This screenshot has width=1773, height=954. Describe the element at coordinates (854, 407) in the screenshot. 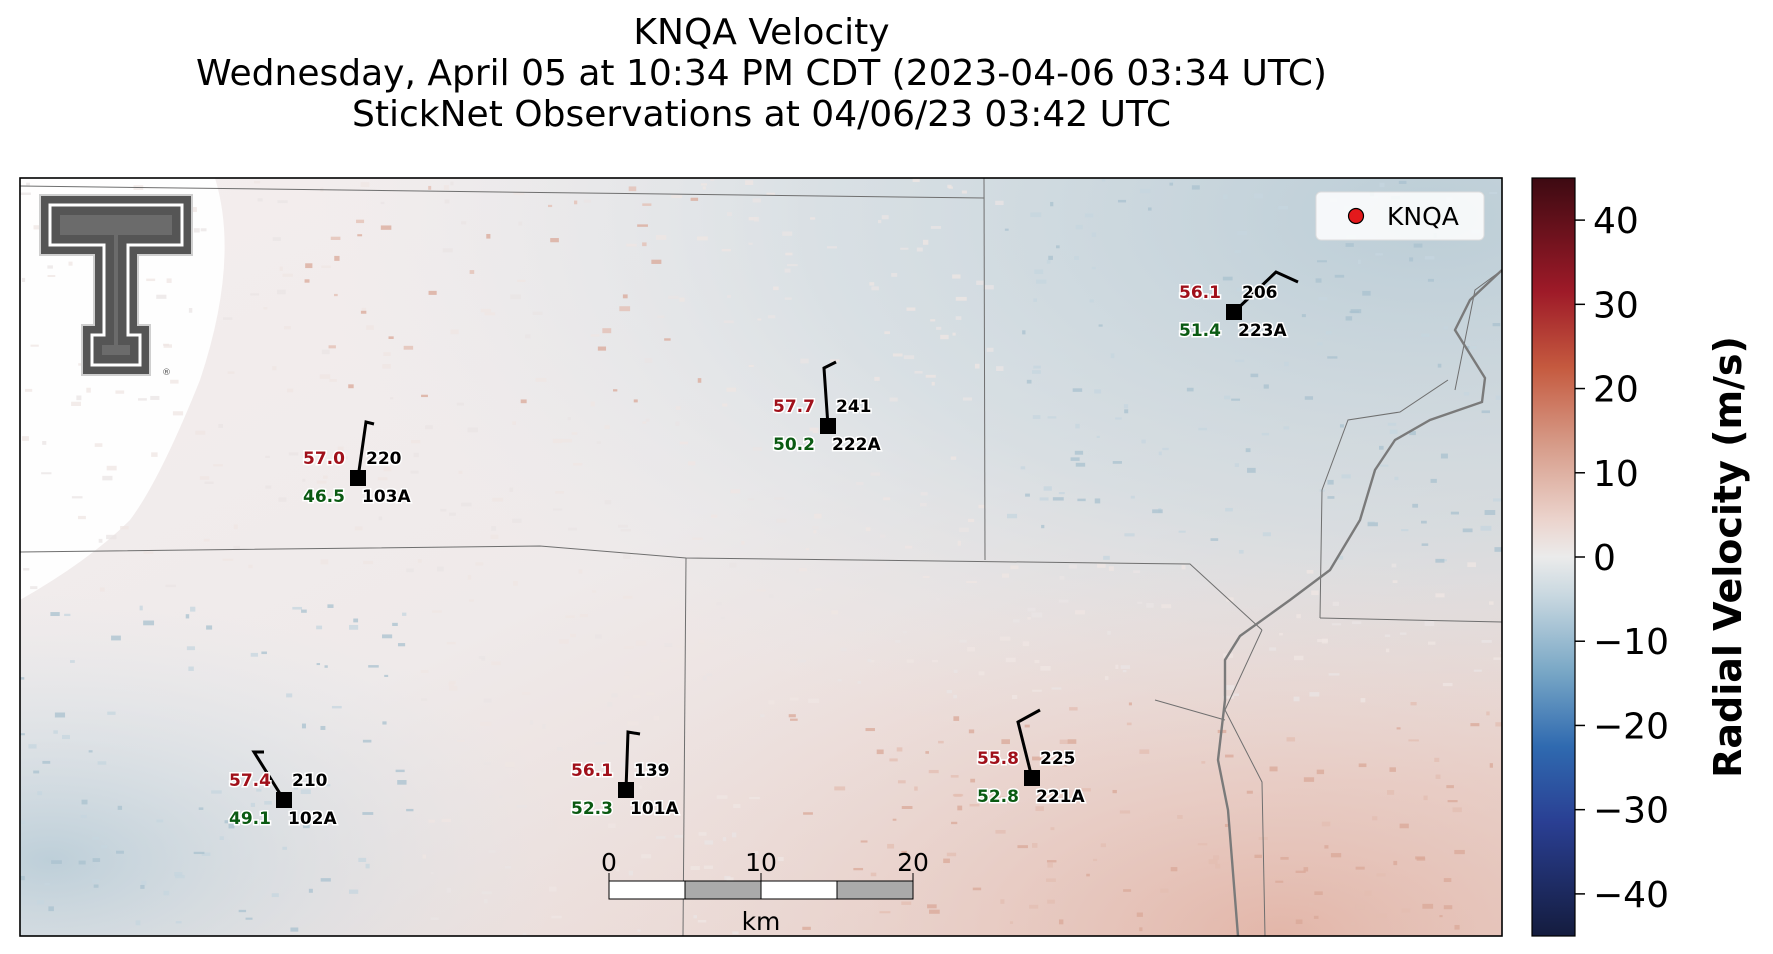

I see `station-pressure: 241` at that location.